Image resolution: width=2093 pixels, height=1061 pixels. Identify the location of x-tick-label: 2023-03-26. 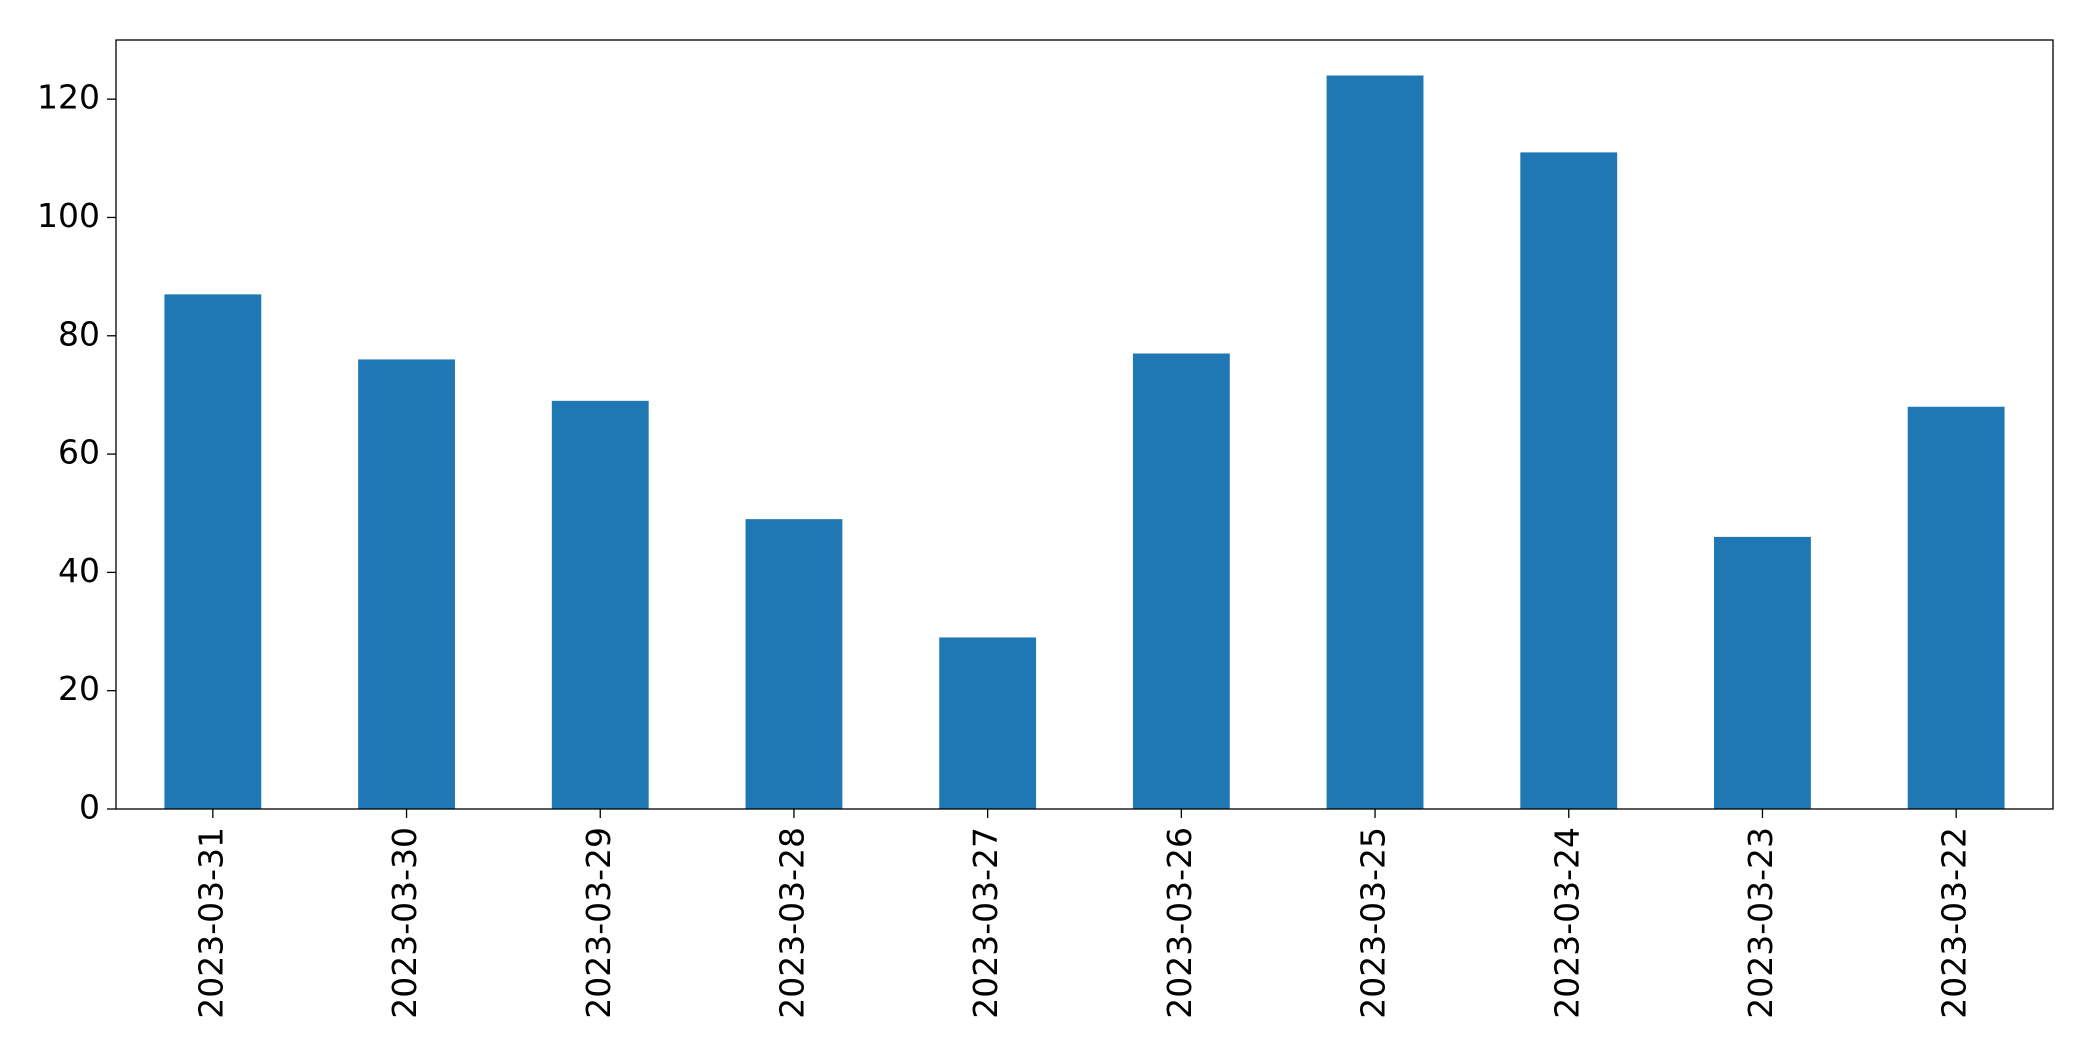
(1179, 923).